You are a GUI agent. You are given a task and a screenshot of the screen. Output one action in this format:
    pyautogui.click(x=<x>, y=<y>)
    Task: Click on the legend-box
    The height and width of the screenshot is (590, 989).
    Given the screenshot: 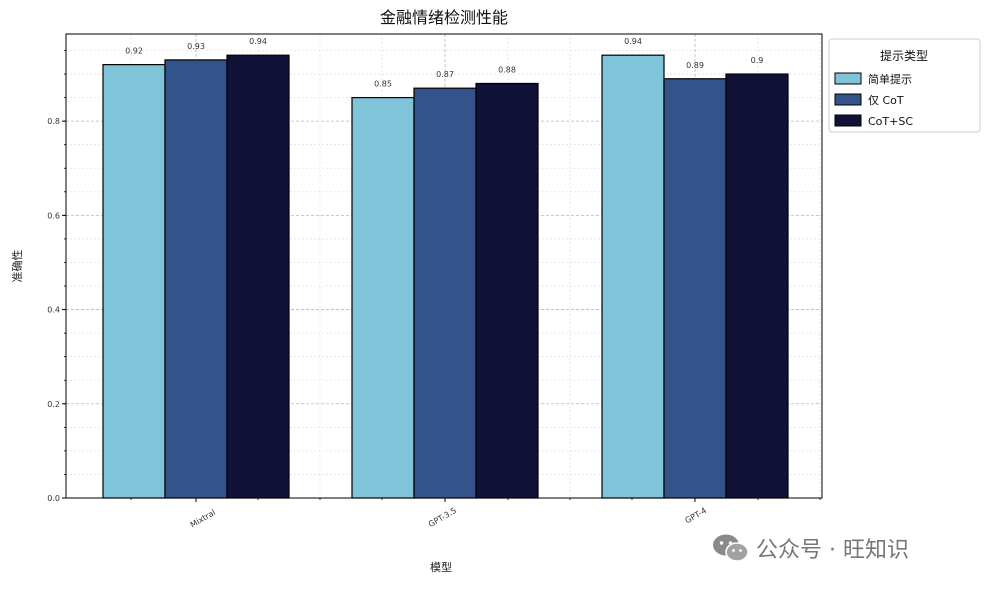 What is the action you would take?
    pyautogui.click(x=904, y=85)
    